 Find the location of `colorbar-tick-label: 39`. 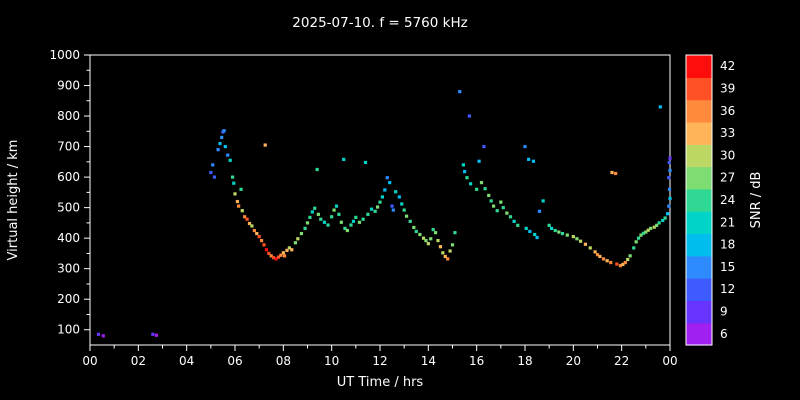

colorbar-tick-label: 39 is located at coordinates (727, 88).